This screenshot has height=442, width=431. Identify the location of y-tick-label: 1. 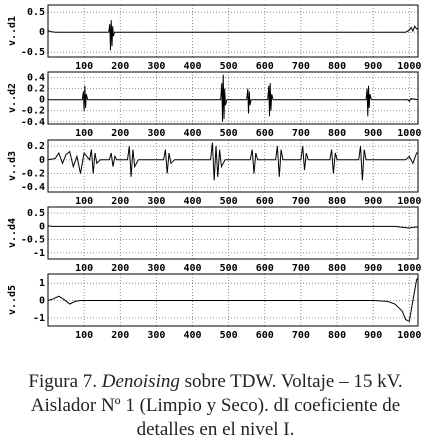
(42, 283).